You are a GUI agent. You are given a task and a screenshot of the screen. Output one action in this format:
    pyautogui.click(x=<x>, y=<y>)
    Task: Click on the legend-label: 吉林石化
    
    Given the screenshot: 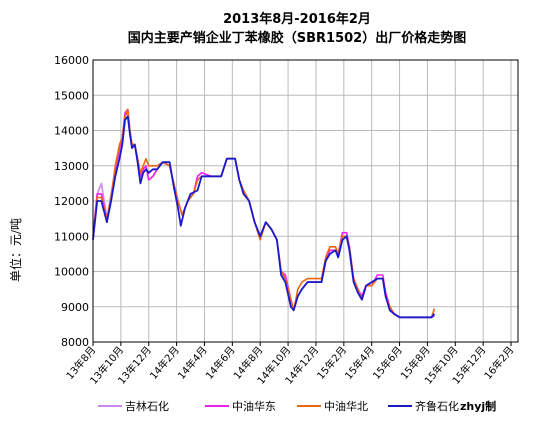 What is the action you would take?
    pyautogui.click(x=147, y=406)
    